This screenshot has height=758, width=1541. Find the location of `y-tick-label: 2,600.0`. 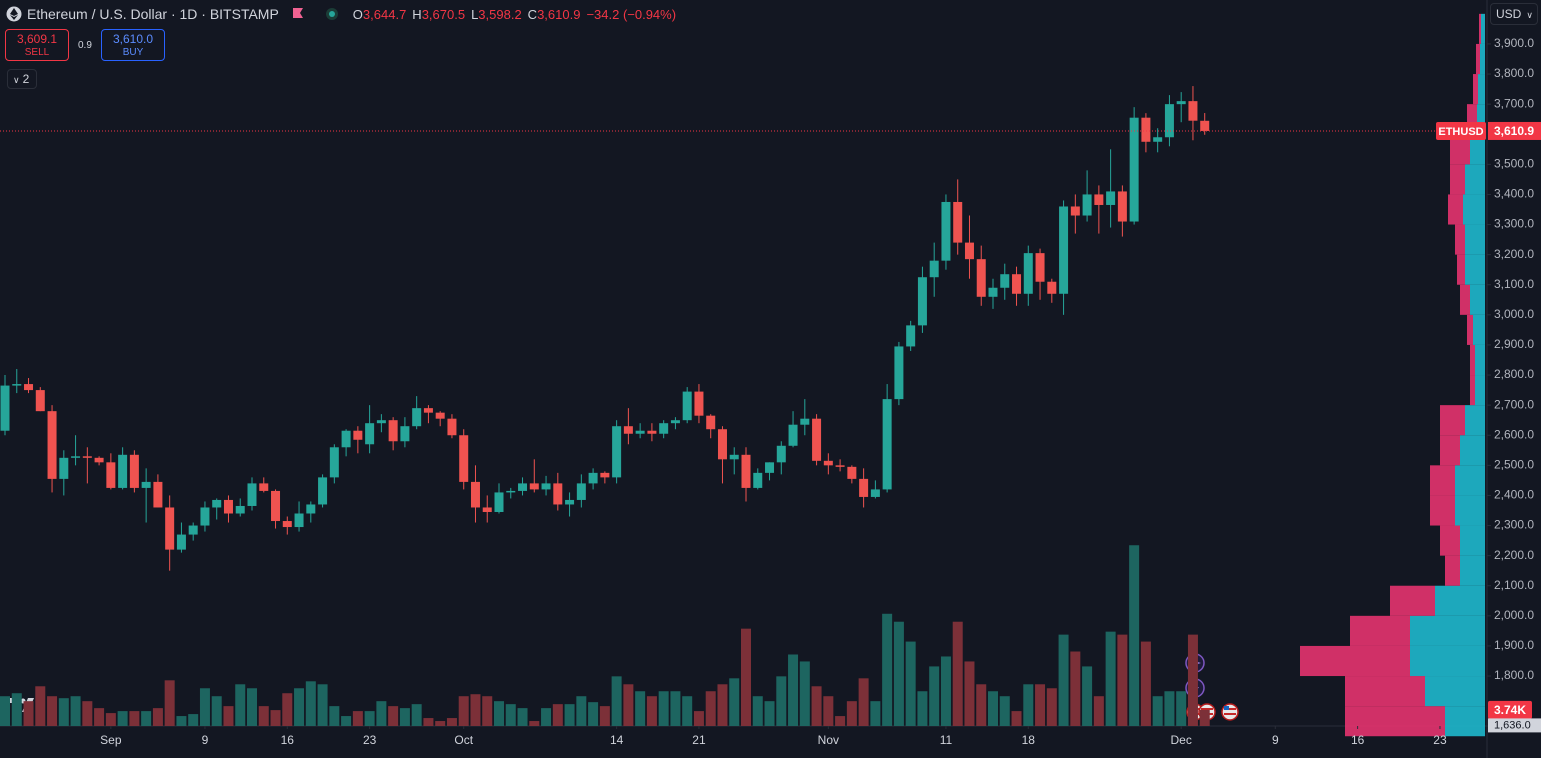

y-tick-label: 2,600.0 is located at coordinates (1514, 434).